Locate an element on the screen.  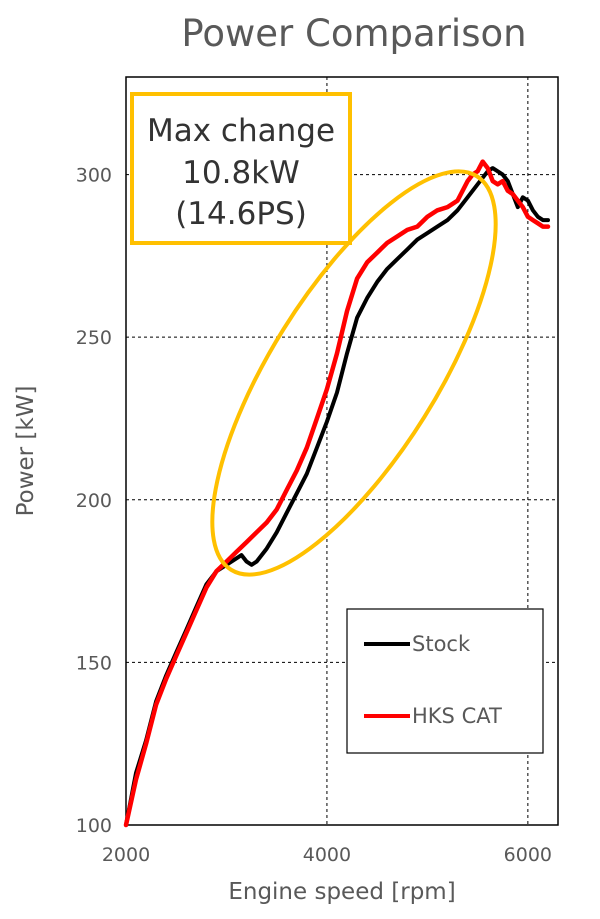
annotation-box: Max change 10.8kW (14.6PS) is located at coordinates (241, 168).